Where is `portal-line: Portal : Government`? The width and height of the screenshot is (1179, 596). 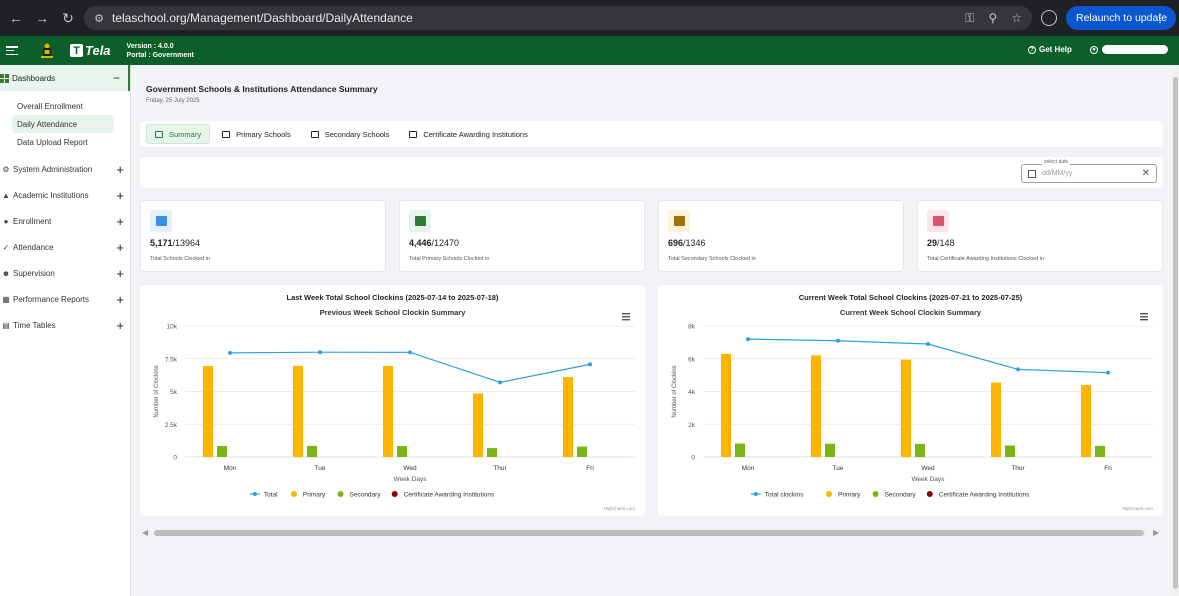
portal-line: Portal : Government is located at coordinates (160, 55).